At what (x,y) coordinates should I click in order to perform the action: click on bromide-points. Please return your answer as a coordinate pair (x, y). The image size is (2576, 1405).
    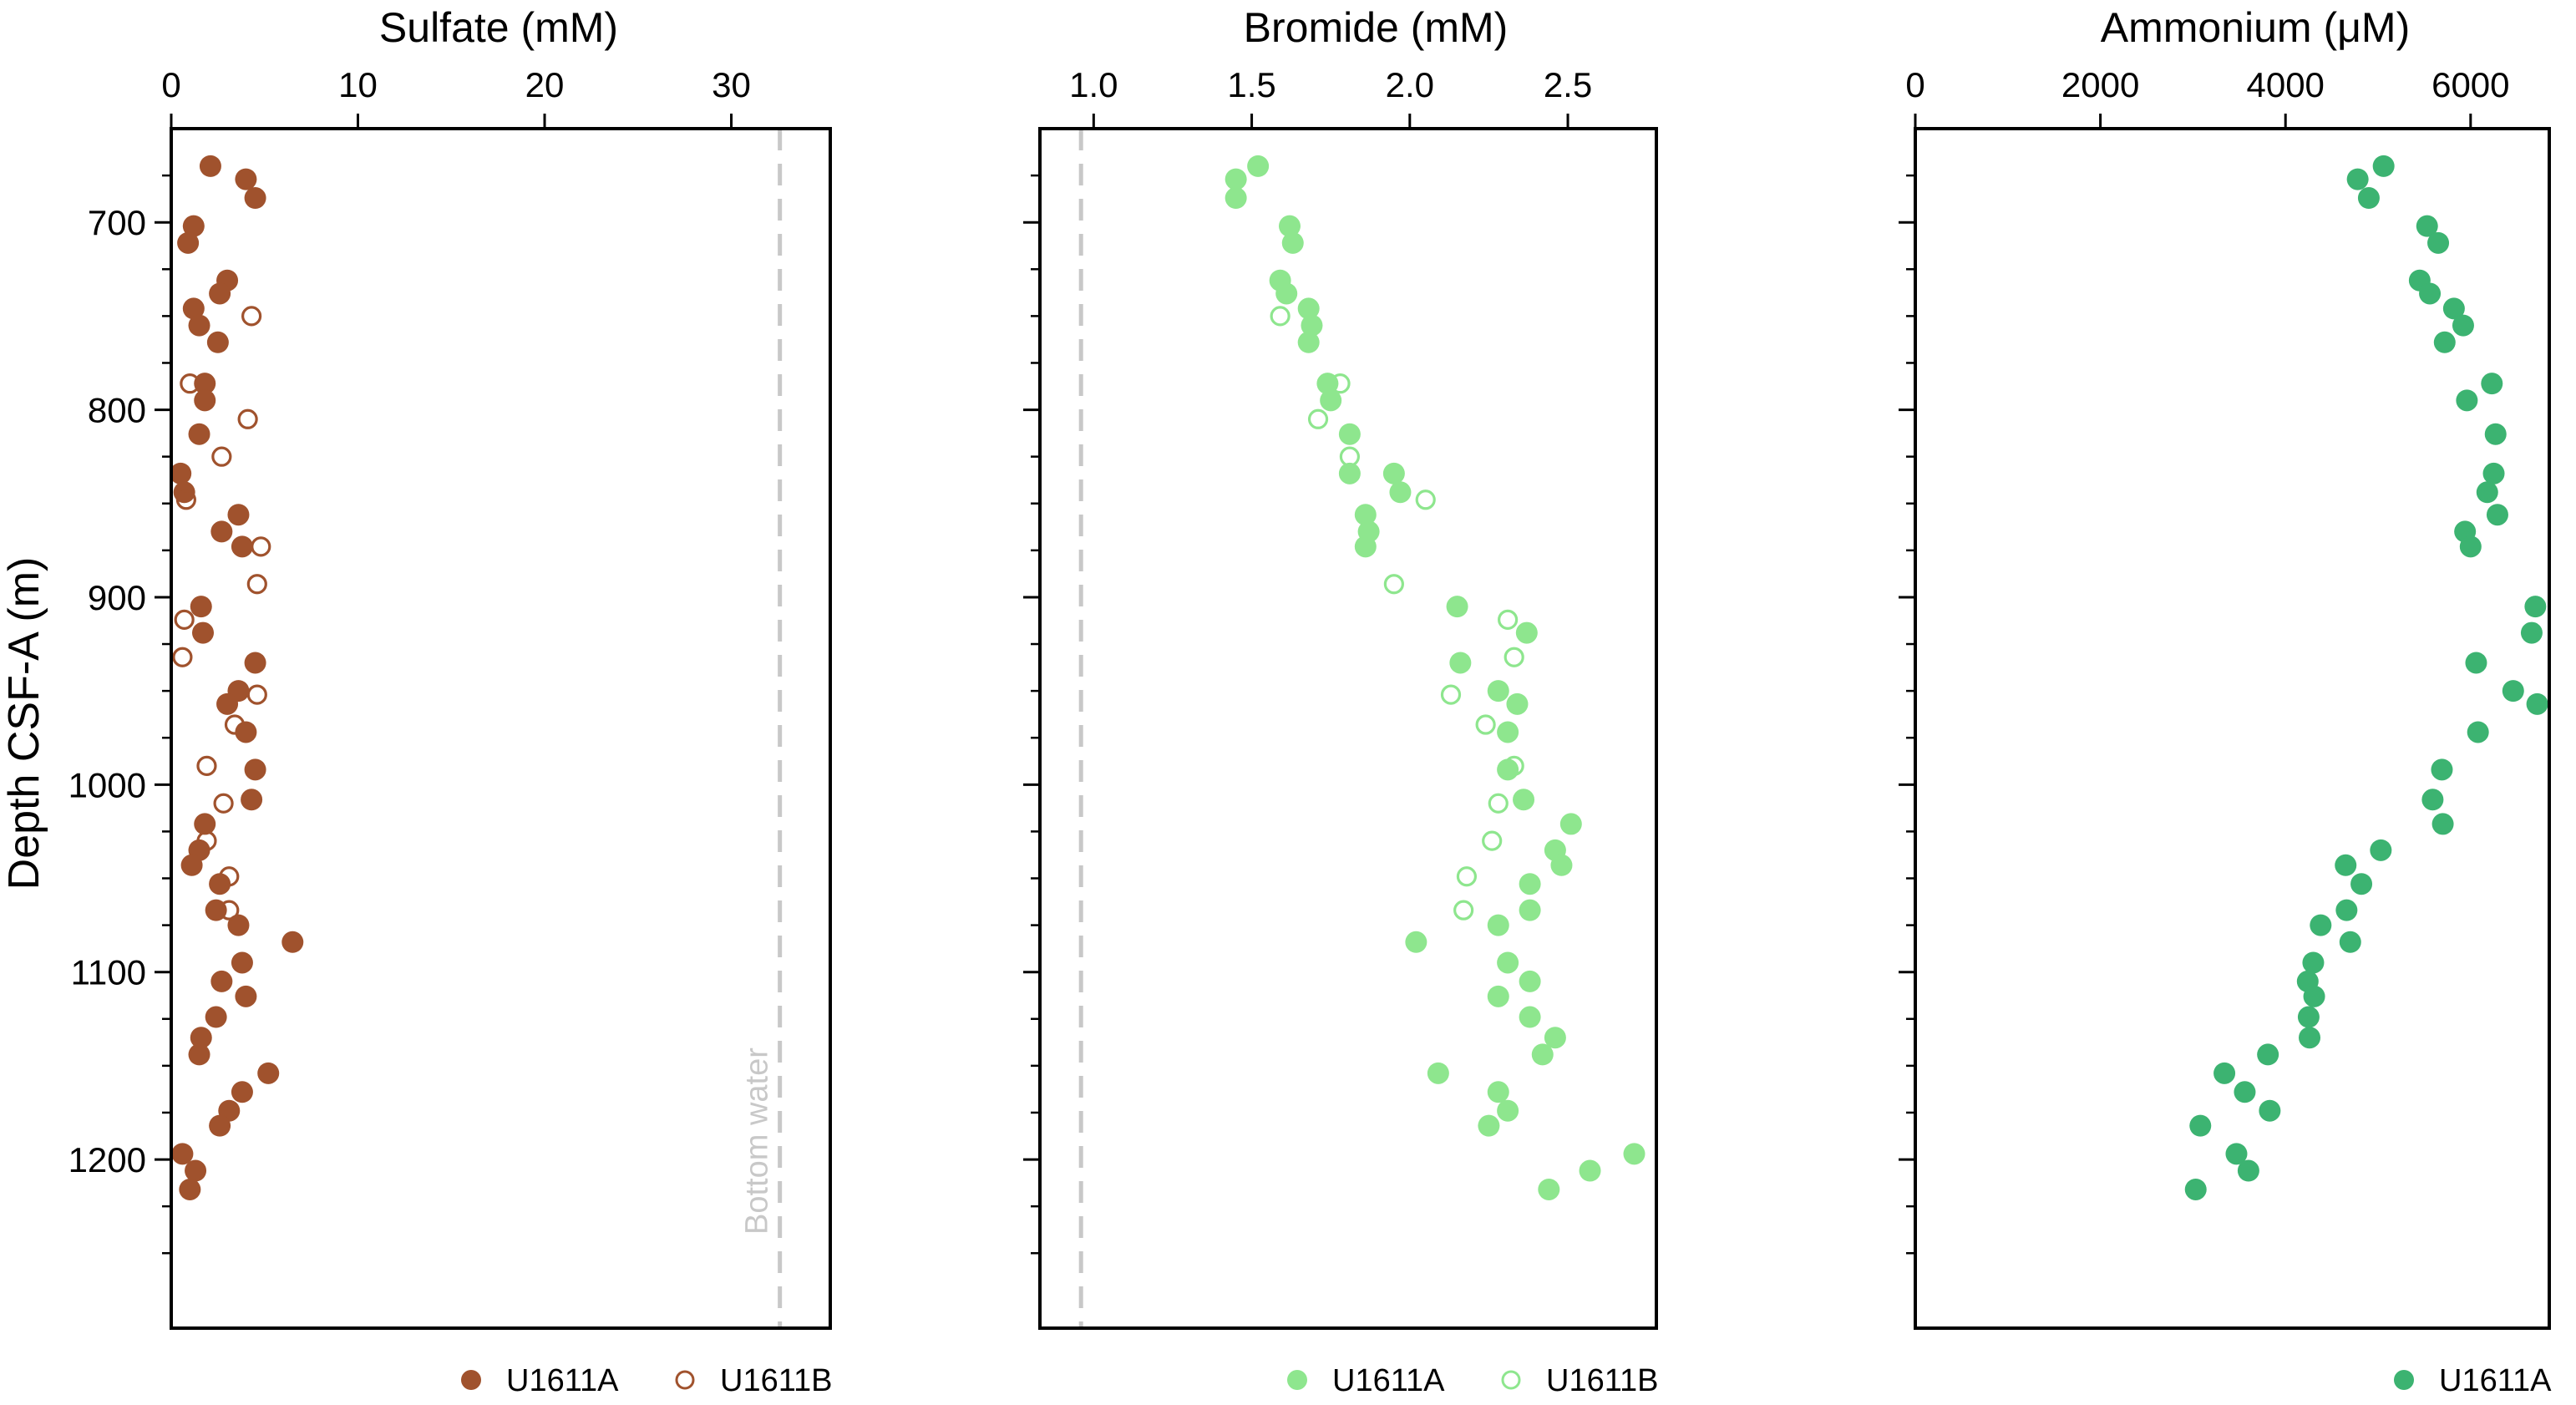
    Looking at the image, I should click on (1435, 677).